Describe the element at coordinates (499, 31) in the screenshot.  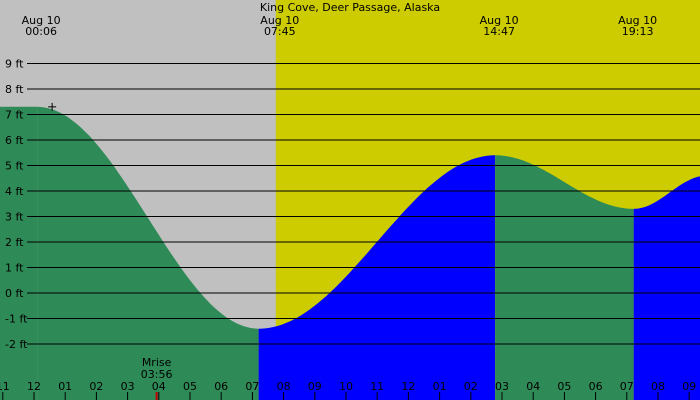
I see `extrema-time-label: 14:47` at that location.